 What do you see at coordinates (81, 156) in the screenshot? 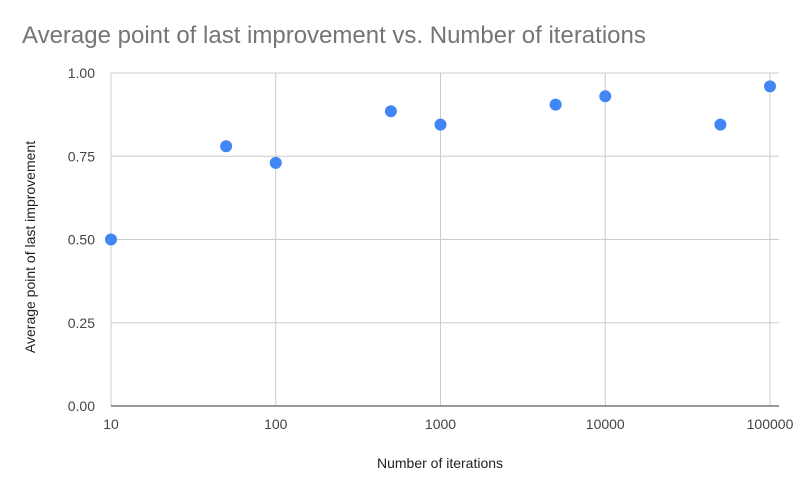
I see `y-tick-label: 0.75` at bounding box center [81, 156].